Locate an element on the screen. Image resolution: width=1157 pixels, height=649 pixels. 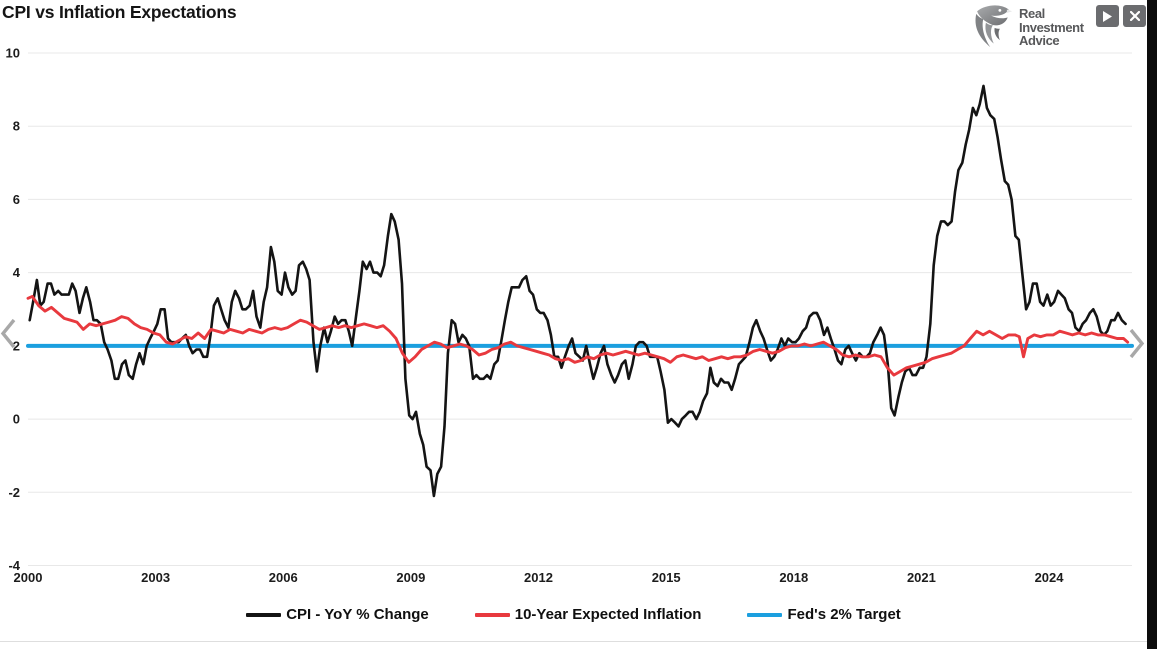
y-axis-tick-label: -4 is located at coordinates (14, 565).